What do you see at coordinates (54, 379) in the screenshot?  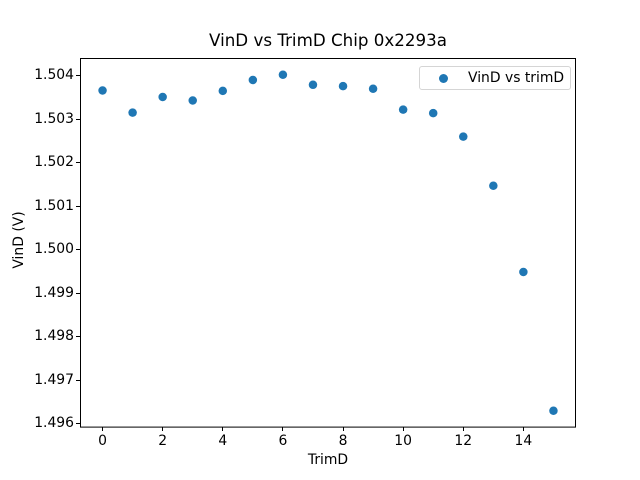 I see `y-tick-label: 1.497` at bounding box center [54, 379].